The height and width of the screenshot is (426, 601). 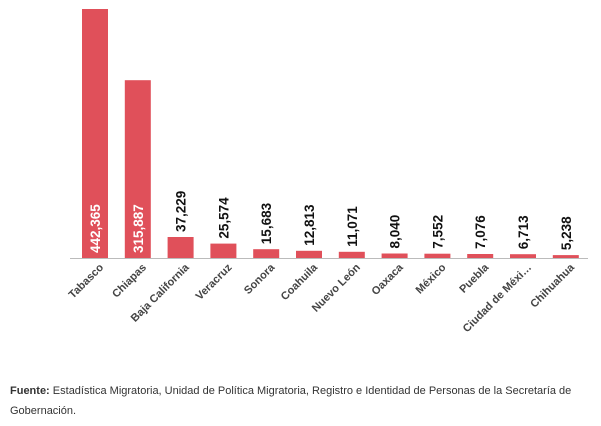 I want to click on x-tick-label: Tabasco, so click(x=87, y=281).